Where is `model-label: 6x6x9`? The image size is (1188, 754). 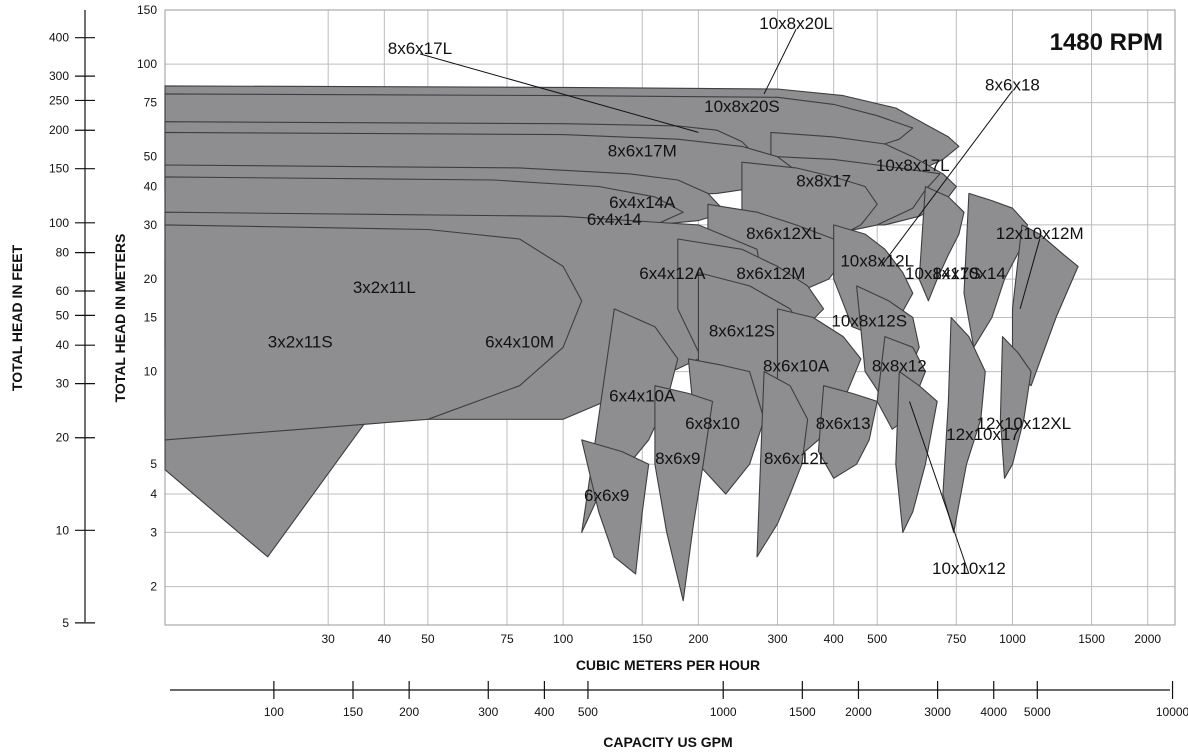 model-label: 6x6x9 is located at coordinates (606, 495).